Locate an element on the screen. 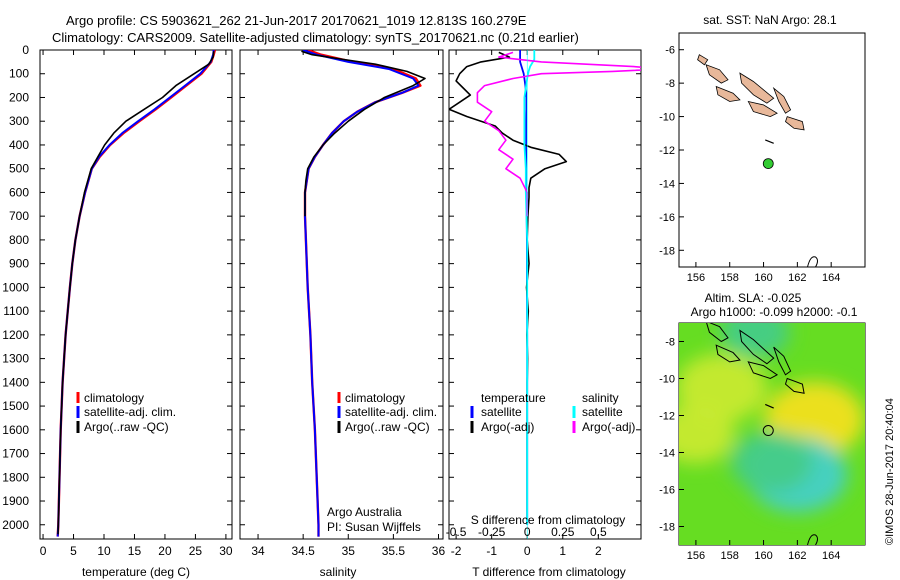 Image resolution: width=900 pixels, height=580 pixels. depth-tick-label: 1800 is located at coordinates (15, 477).